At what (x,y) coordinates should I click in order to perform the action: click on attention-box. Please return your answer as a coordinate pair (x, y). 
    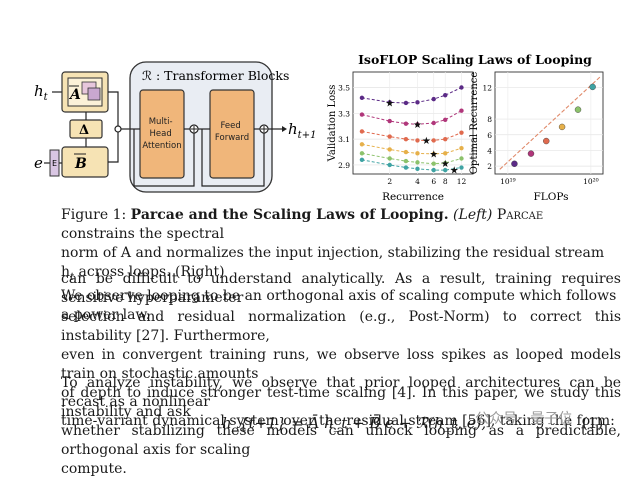
    Looking at the image, I should click on (162, 134).